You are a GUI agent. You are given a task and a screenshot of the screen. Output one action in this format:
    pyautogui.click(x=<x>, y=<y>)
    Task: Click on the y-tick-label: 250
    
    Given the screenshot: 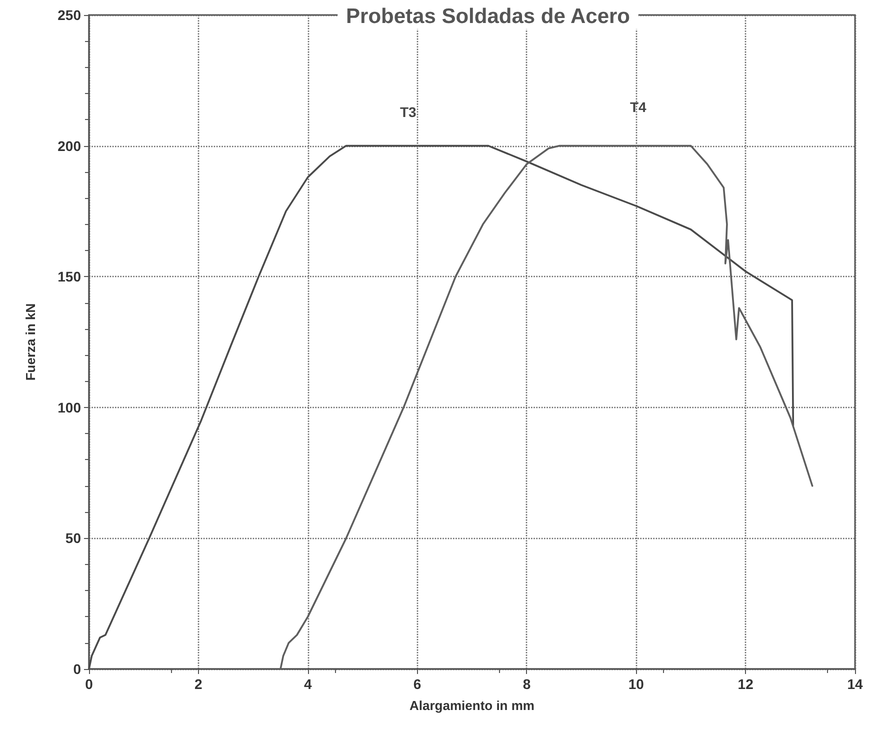 What is the action you would take?
    pyautogui.click(x=70, y=15)
    